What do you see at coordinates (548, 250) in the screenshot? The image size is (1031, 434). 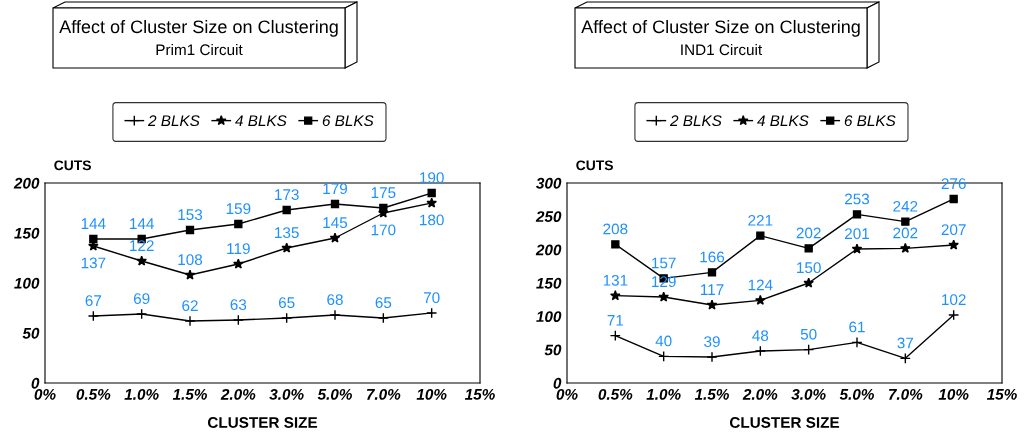 I see `y-tick-label: 200` at bounding box center [548, 250].